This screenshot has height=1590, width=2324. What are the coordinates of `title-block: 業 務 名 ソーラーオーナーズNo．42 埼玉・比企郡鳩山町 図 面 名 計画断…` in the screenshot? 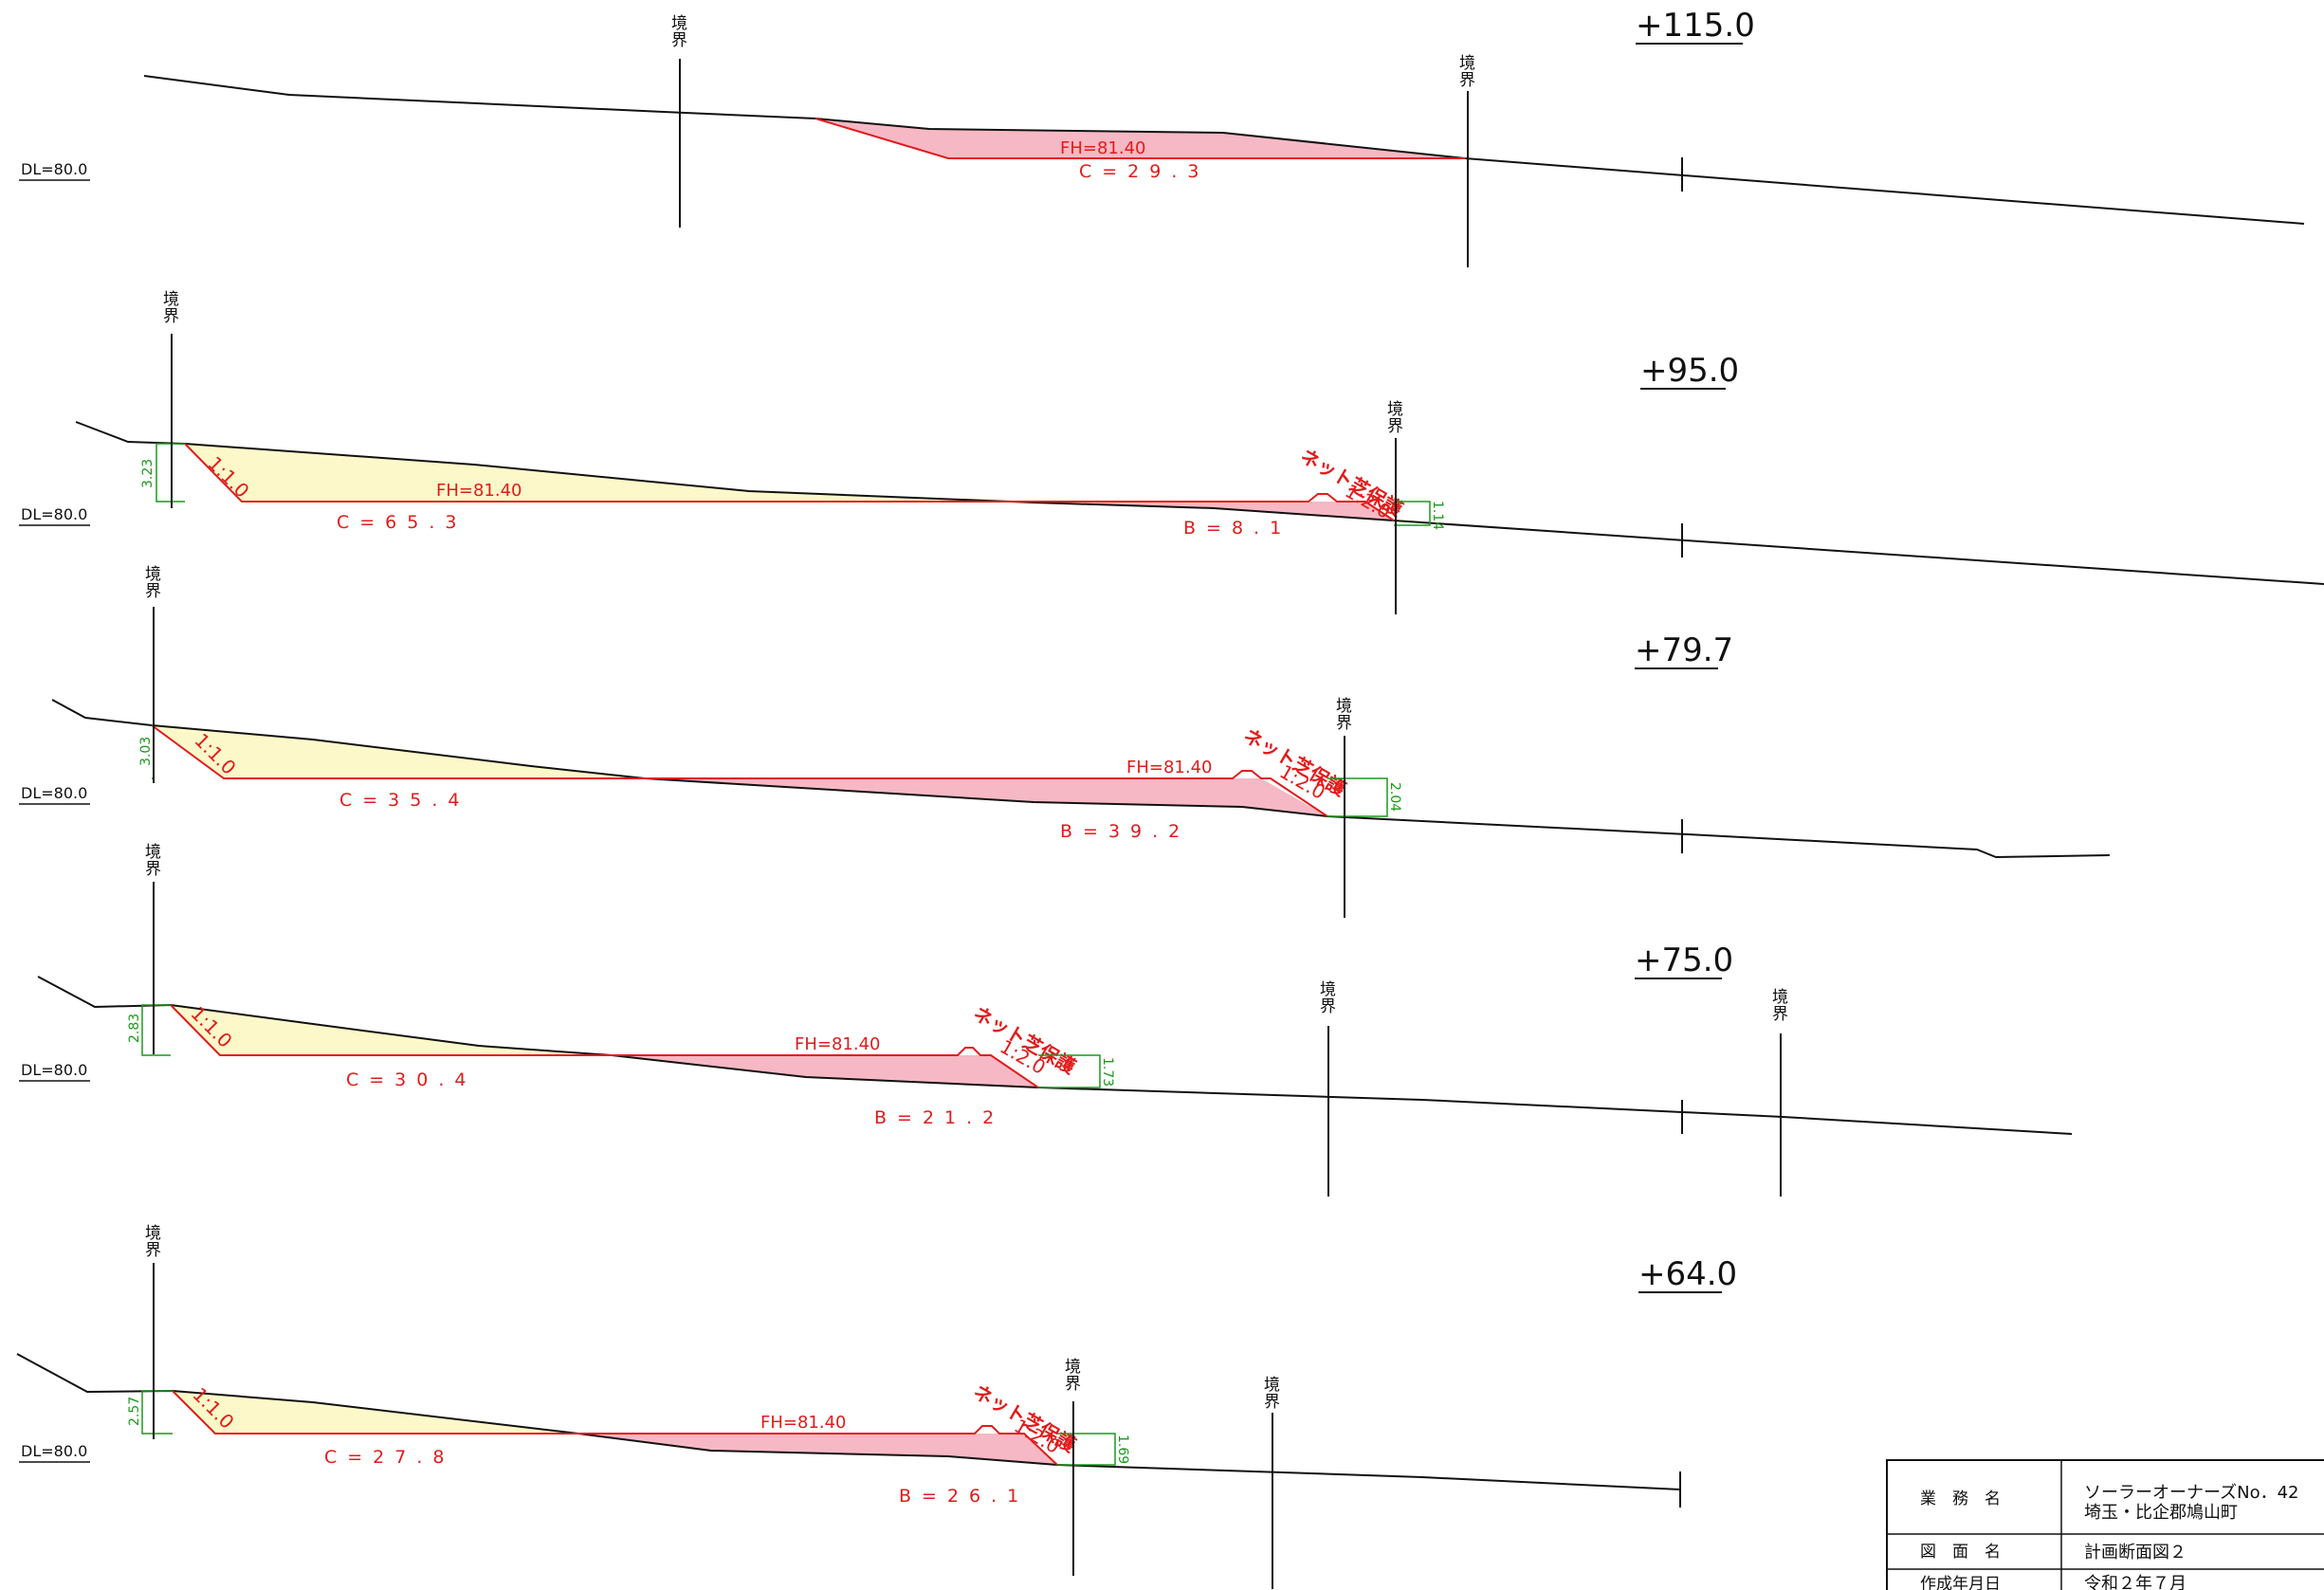 It's located at (2105, 1524).